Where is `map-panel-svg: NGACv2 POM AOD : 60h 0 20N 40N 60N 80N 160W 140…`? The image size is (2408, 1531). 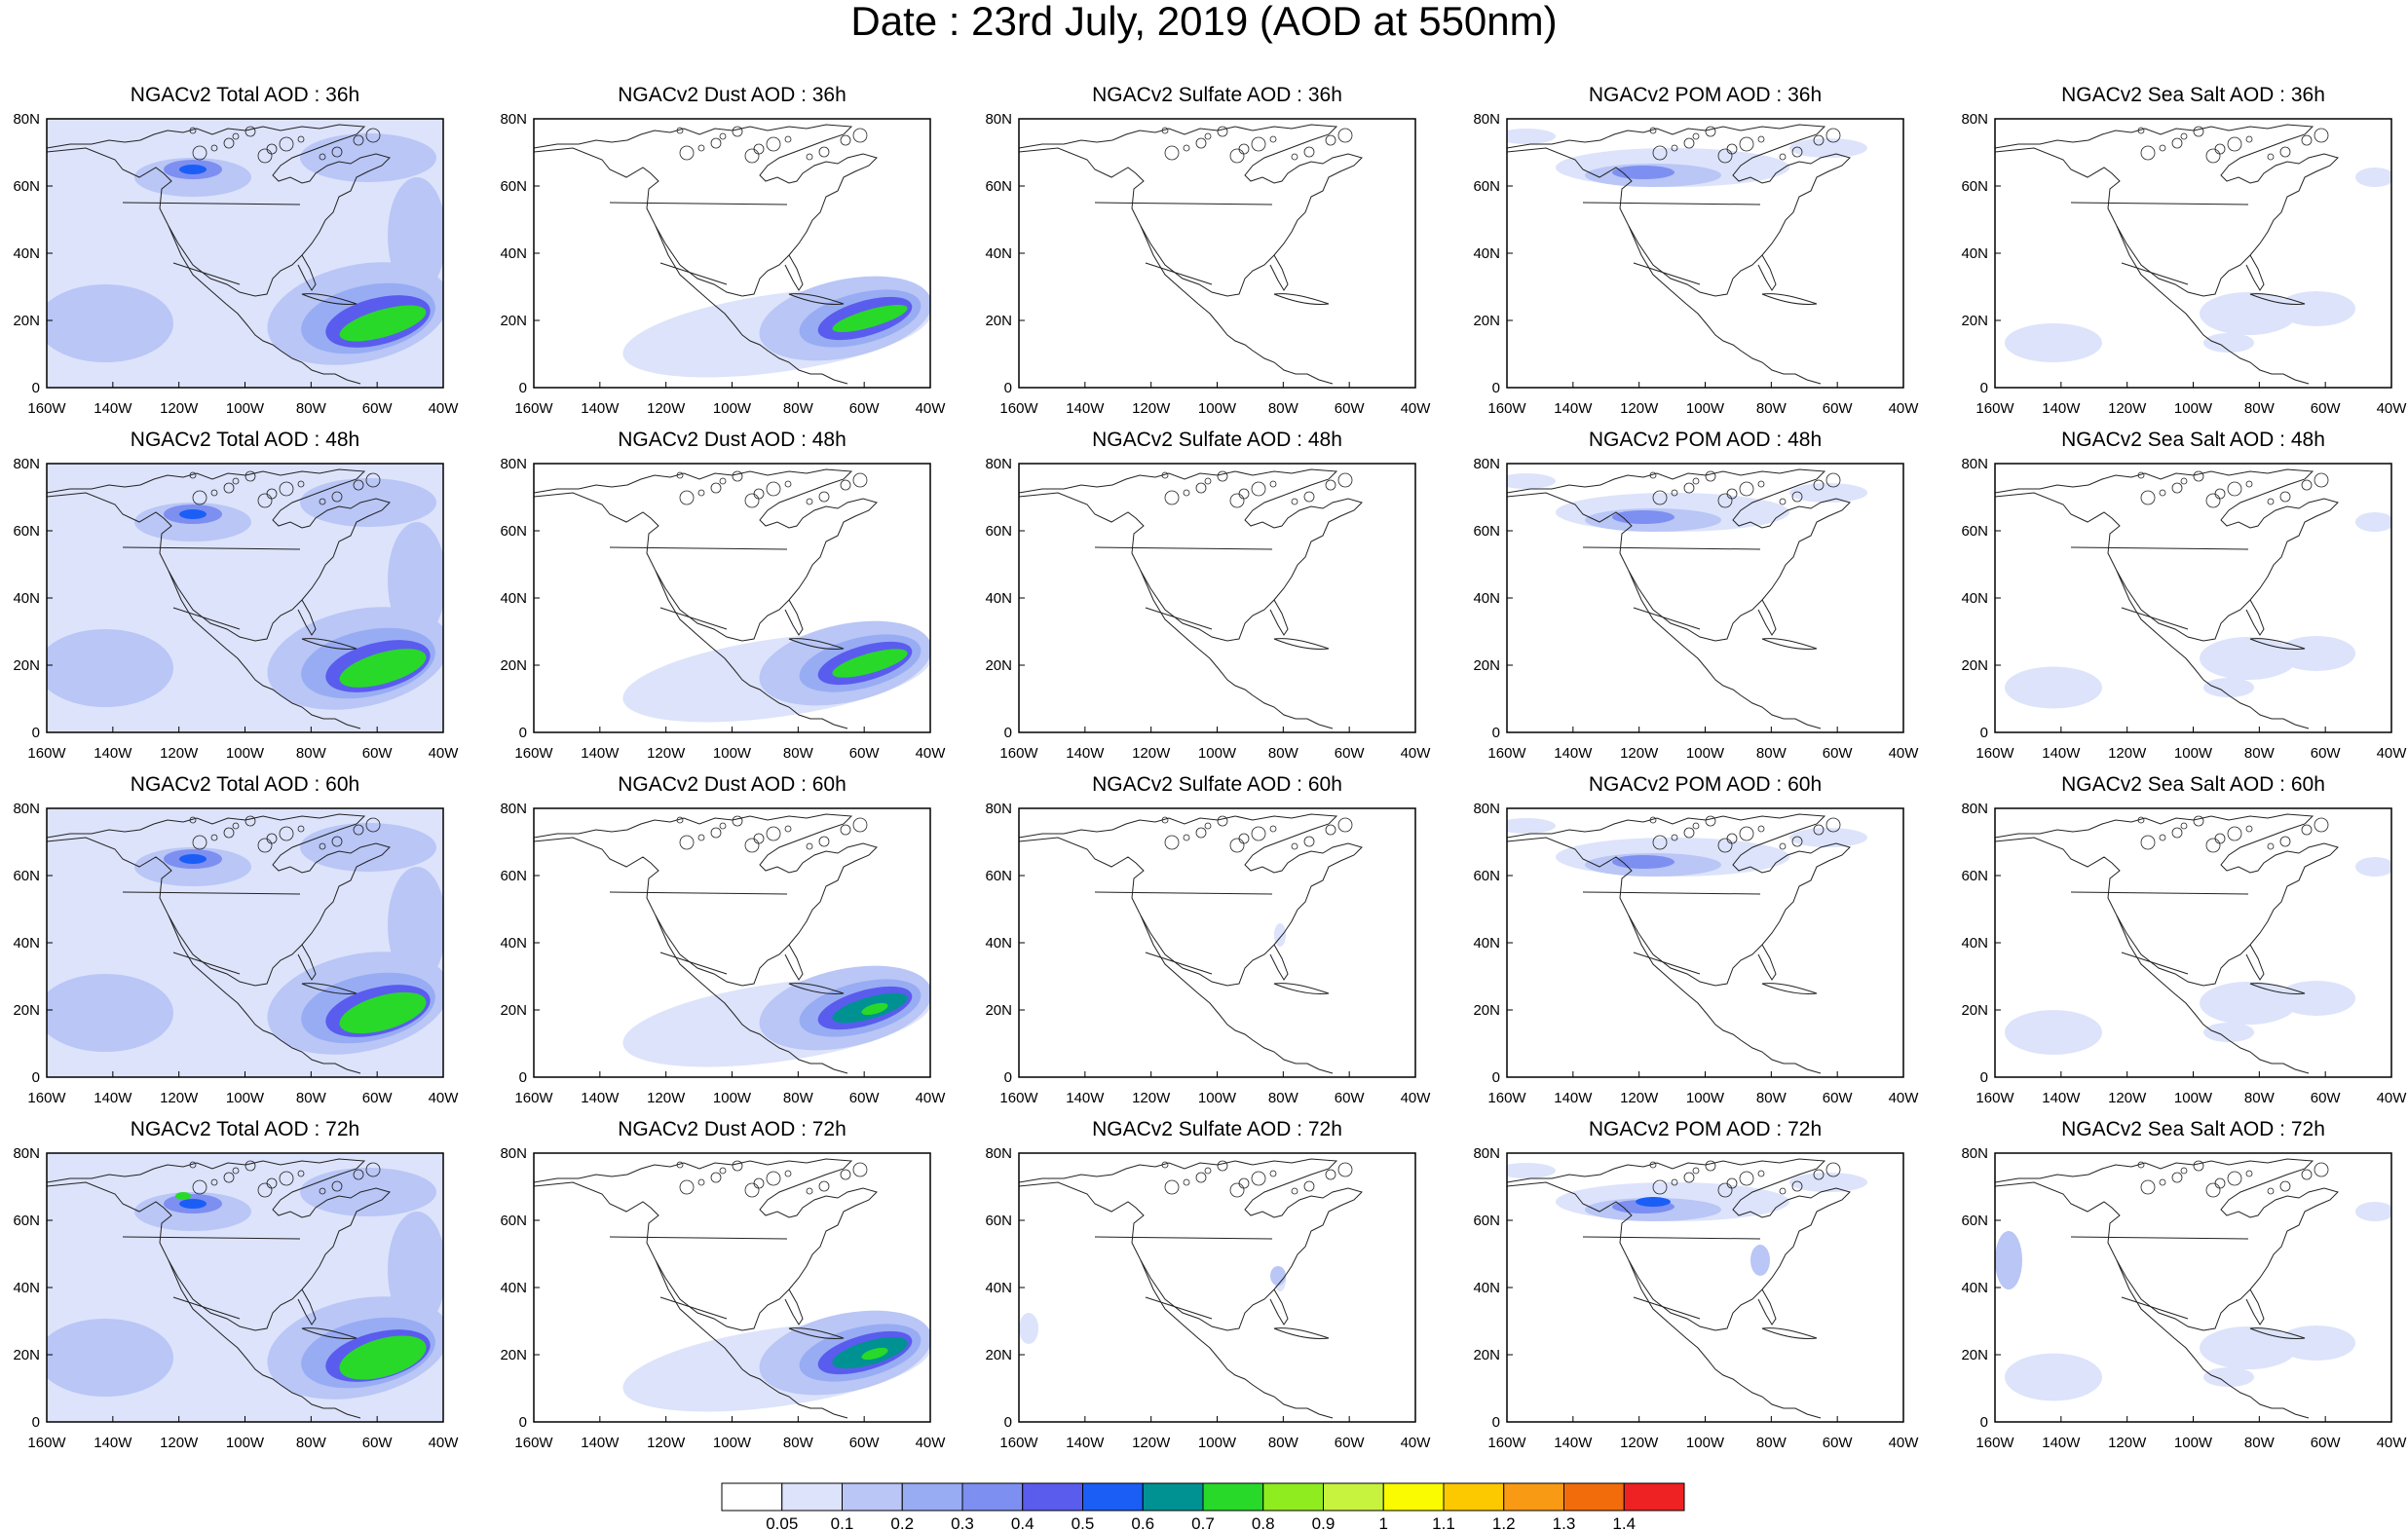 map-panel-svg: NGACv2 POM AOD : 60h 0 20N 40N 60N 80N 160W 140… is located at coordinates (1696, 939).